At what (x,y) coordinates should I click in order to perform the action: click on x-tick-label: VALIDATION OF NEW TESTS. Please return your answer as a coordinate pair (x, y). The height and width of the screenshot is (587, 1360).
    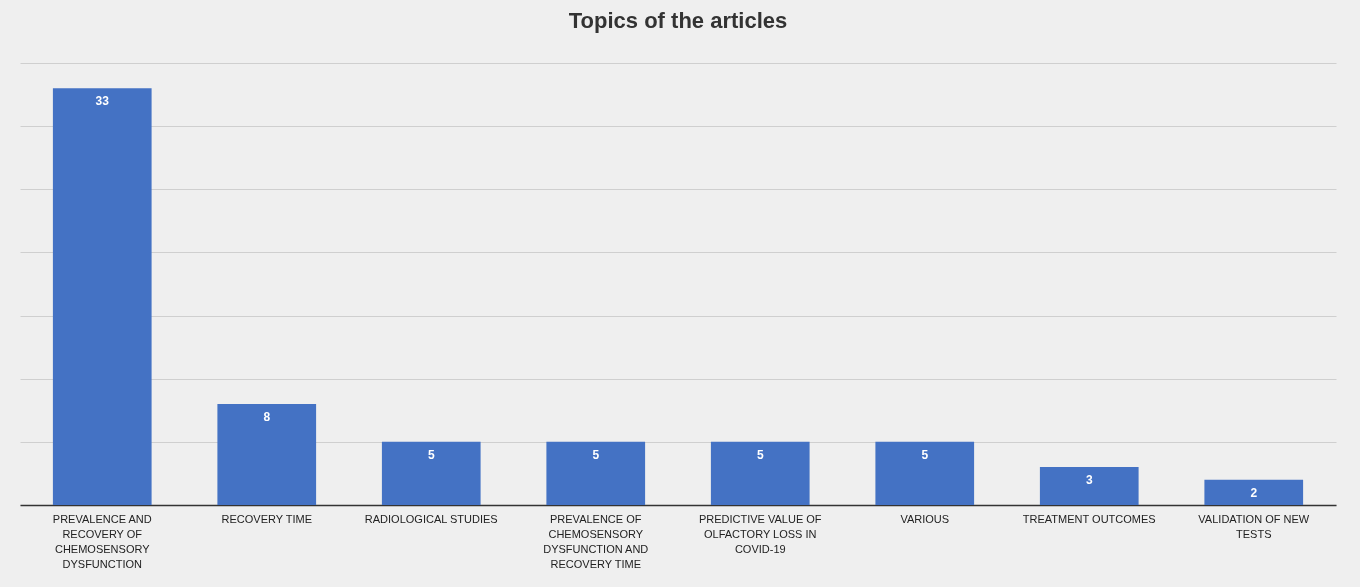
    Looking at the image, I should click on (1254, 526).